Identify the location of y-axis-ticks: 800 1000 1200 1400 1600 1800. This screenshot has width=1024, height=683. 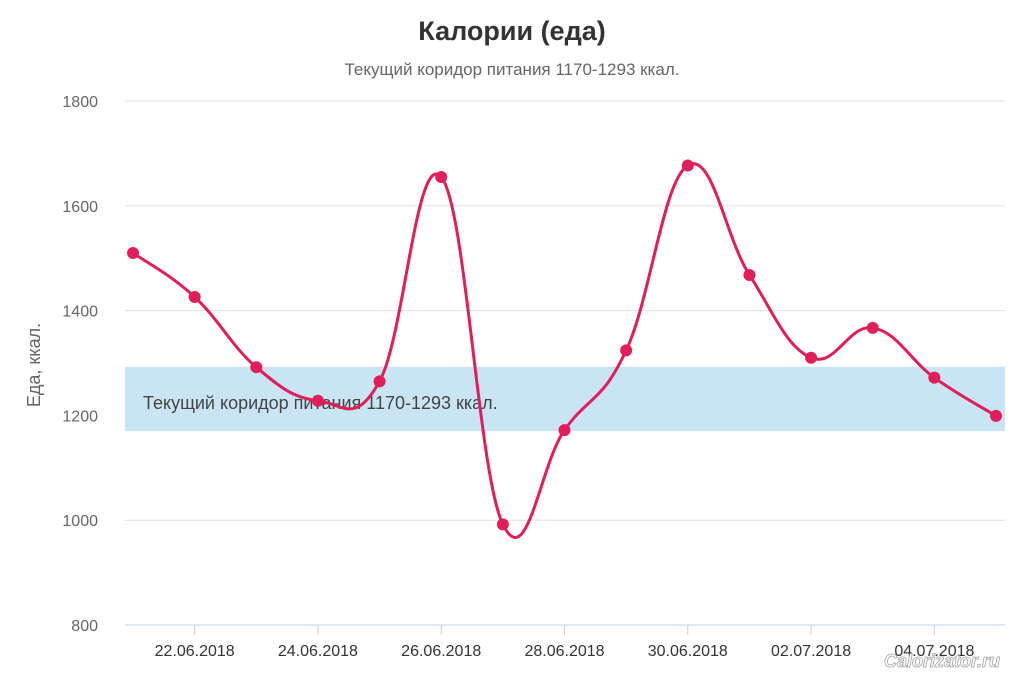
(80, 364).